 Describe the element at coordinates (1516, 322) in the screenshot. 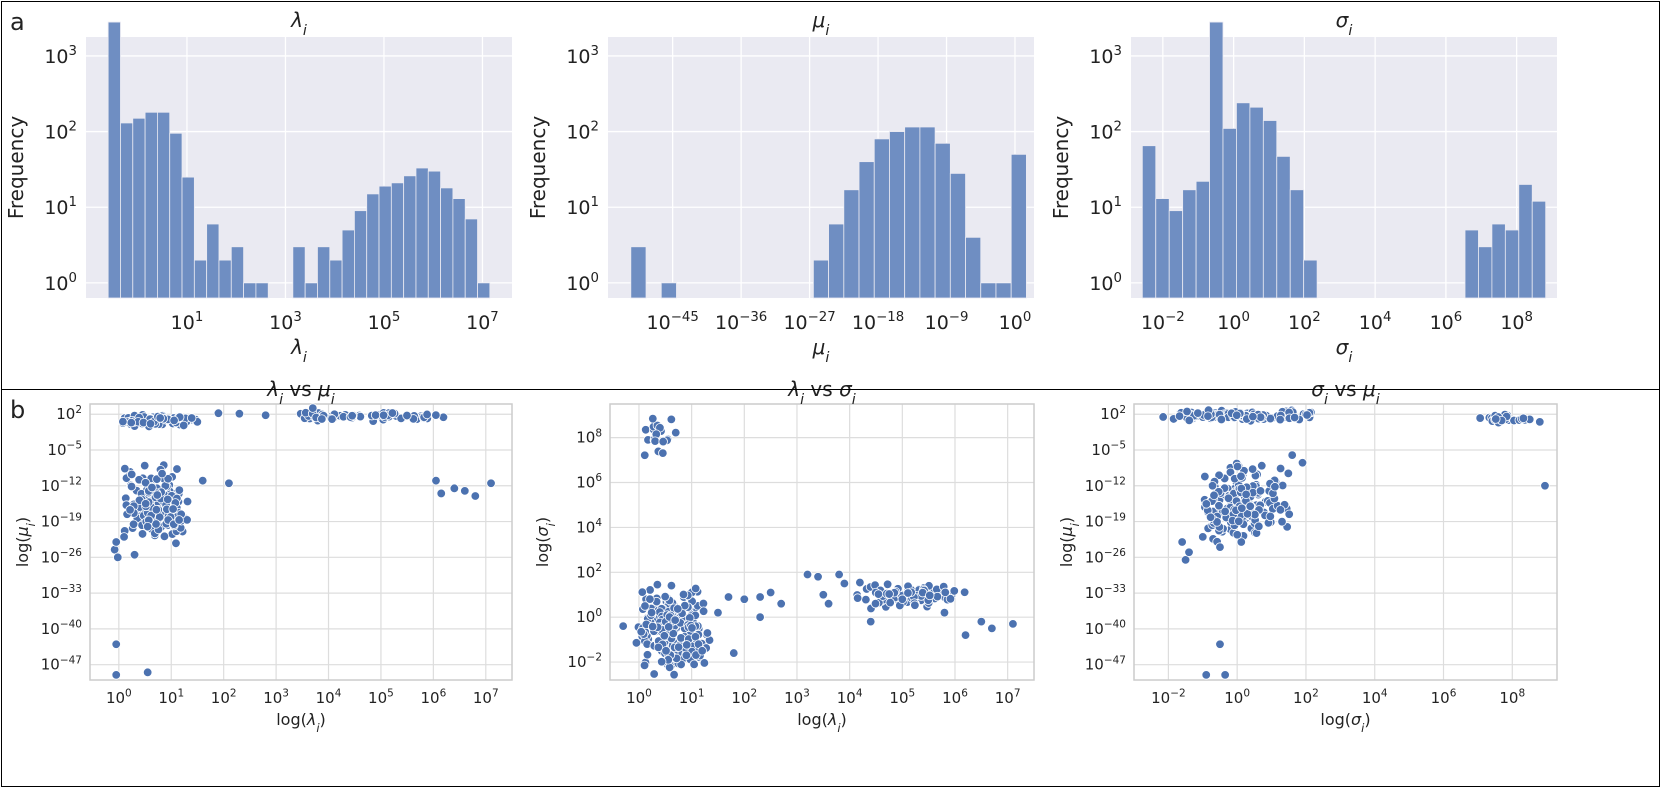

I see `x-tick-label: 10⁸` at that location.